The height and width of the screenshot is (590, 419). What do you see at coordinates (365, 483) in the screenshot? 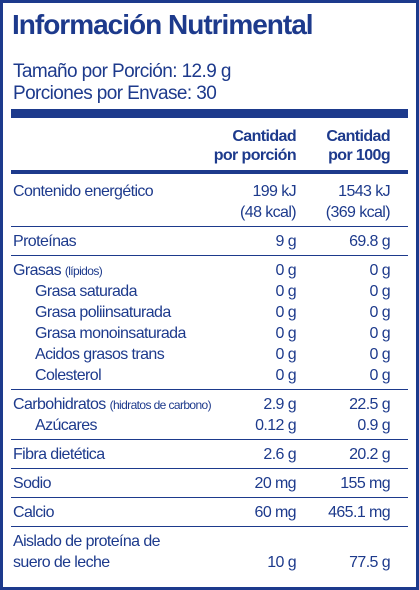
I see `row-value: 155 mg` at bounding box center [365, 483].